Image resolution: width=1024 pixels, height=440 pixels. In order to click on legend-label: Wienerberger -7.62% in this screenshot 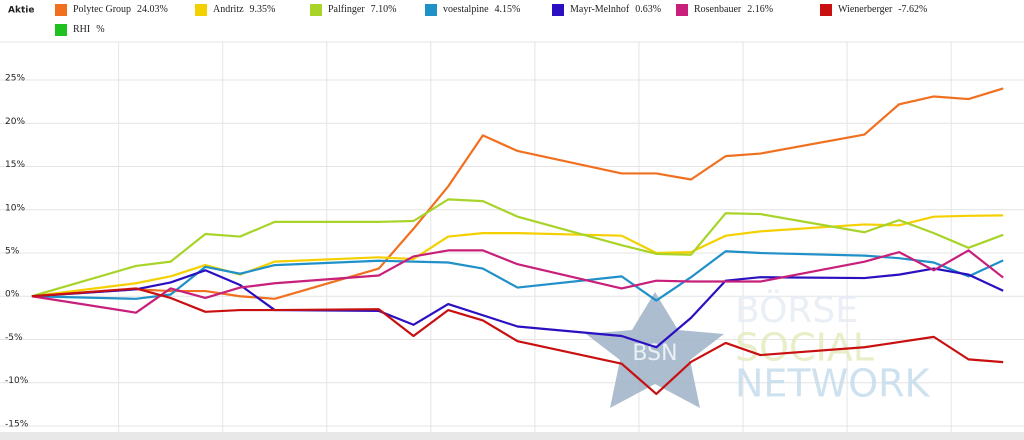, I will do `click(882, 9)`.